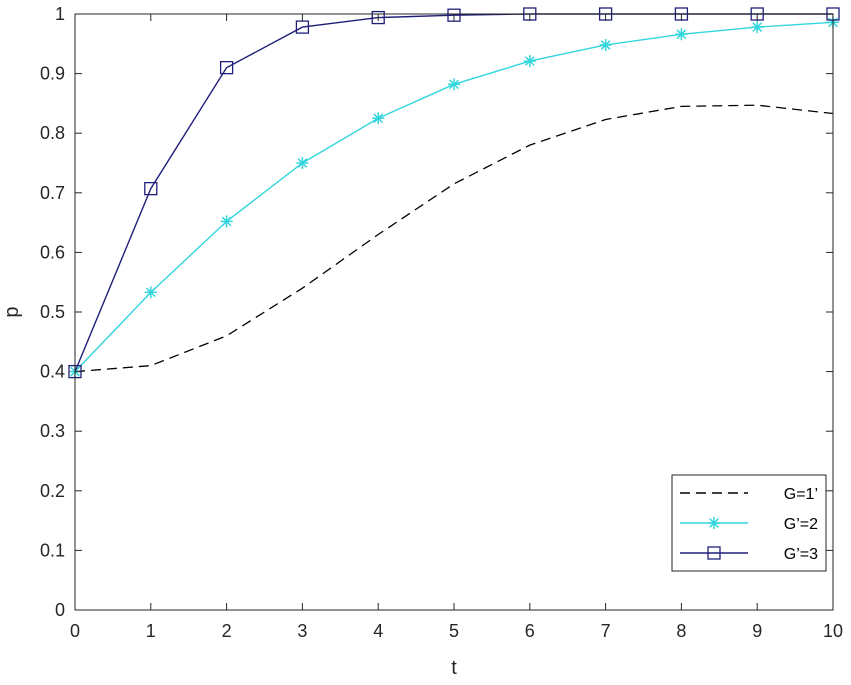 The image size is (851, 685). Describe the element at coordinates (454, 668) in the screenshot. I see `x-axis-title: t` at that location.